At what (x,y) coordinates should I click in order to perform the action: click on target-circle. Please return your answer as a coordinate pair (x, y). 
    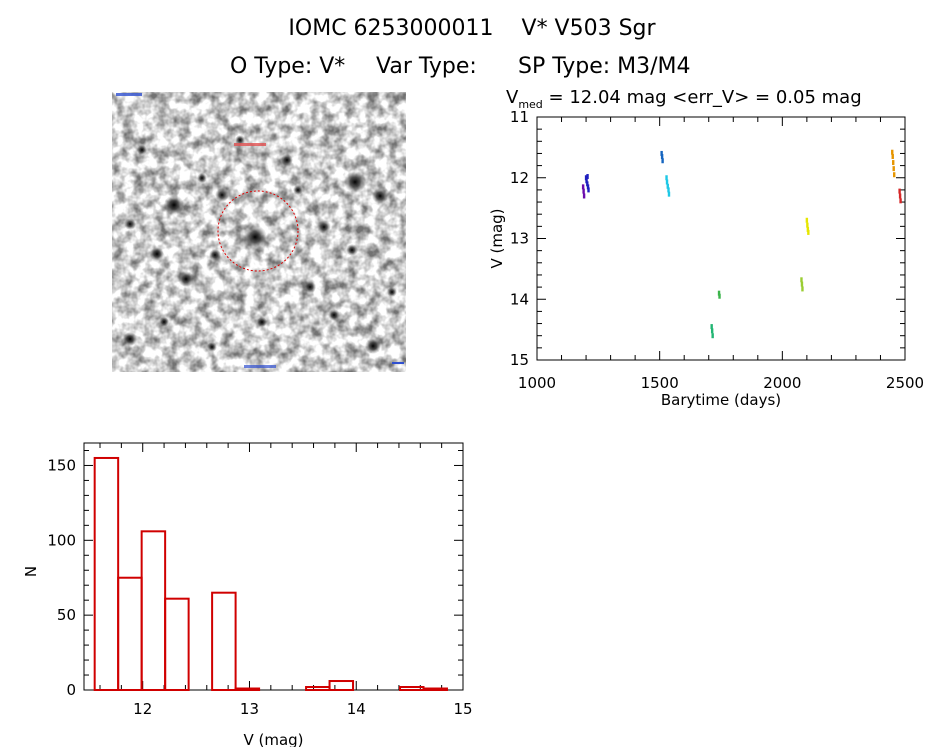
    Looking at the image, I should click on (258, 231).